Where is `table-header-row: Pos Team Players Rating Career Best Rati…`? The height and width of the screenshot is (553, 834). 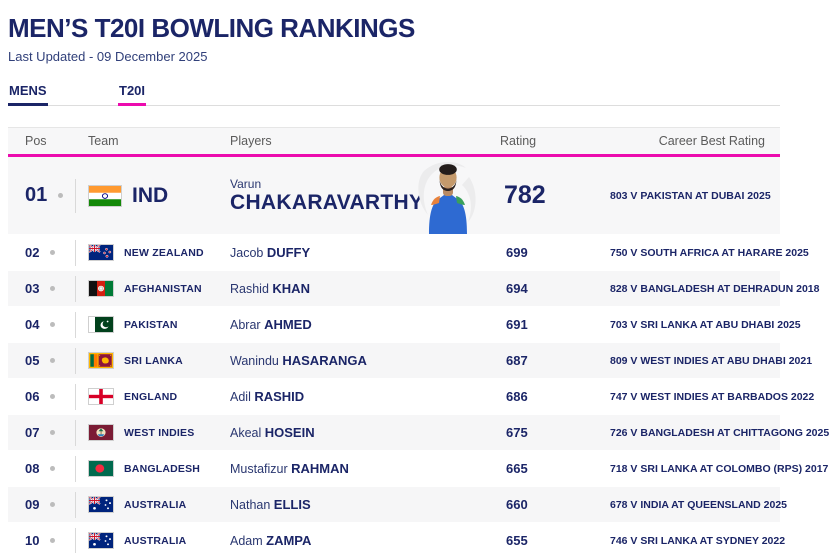 table-header-row: Pos Team Players Rating Career Best Rati… is located at coordinates (394, 142).